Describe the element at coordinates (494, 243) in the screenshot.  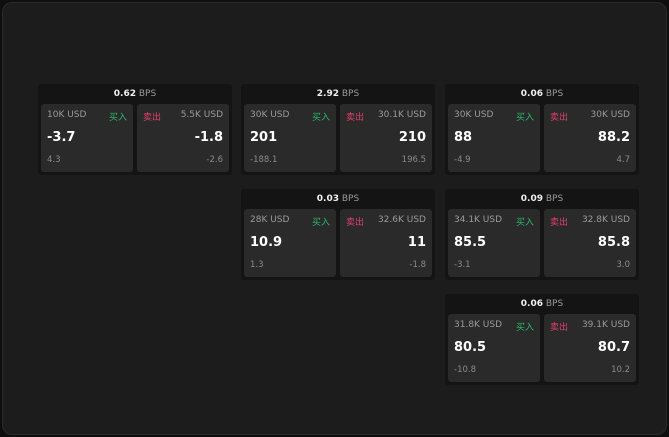
I see `buy-cell: 34.1K USD 买入 85.5 -3.1` at that location.